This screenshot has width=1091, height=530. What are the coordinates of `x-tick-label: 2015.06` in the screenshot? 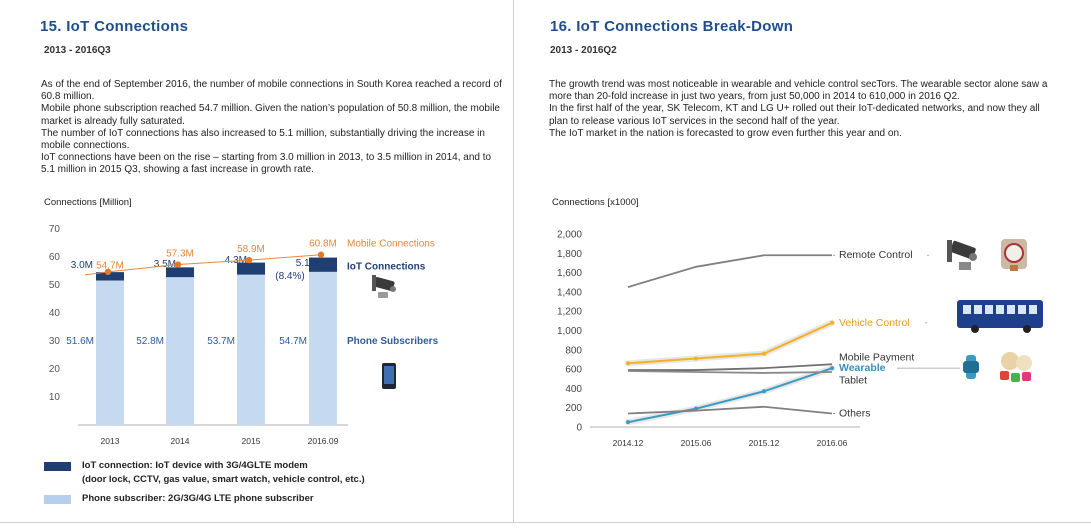 It's located at (696, 443).